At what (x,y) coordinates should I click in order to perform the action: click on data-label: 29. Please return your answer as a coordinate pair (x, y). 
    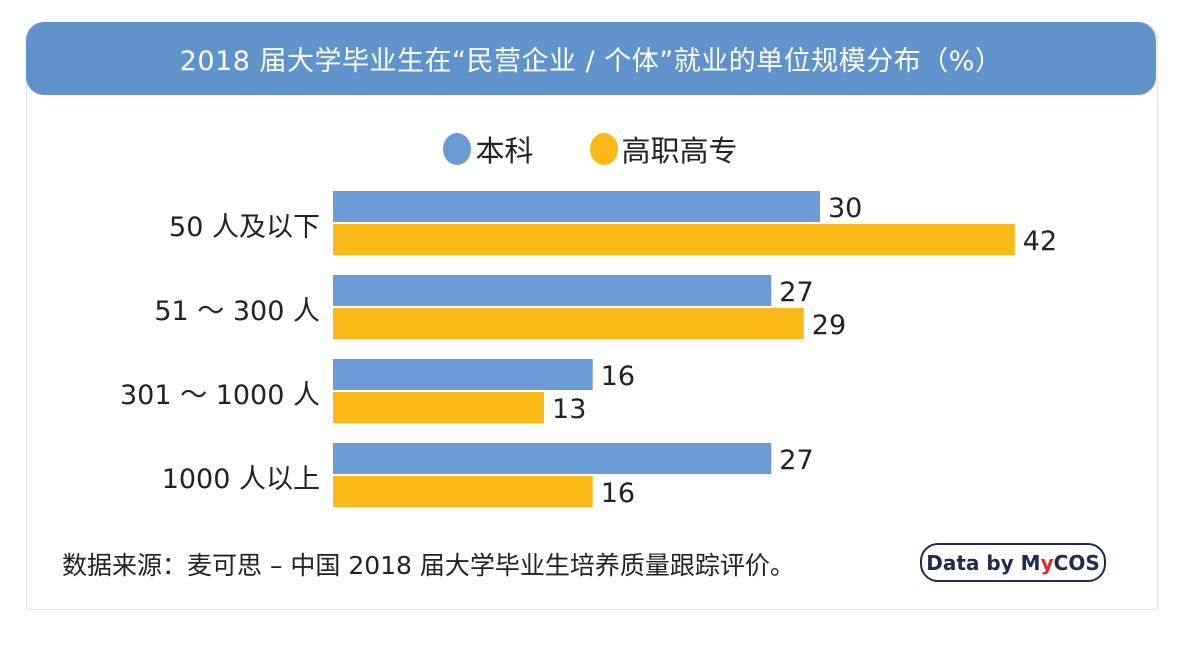
    Looking at the image, I should click on (829, 325).